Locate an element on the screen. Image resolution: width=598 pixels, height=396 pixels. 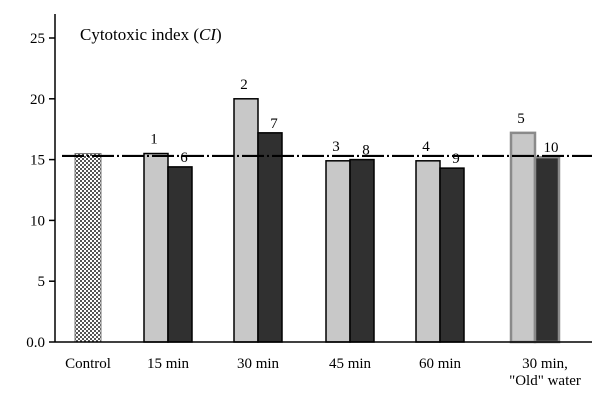
y-tick-label: 25 is located at coordinates (37, 39).